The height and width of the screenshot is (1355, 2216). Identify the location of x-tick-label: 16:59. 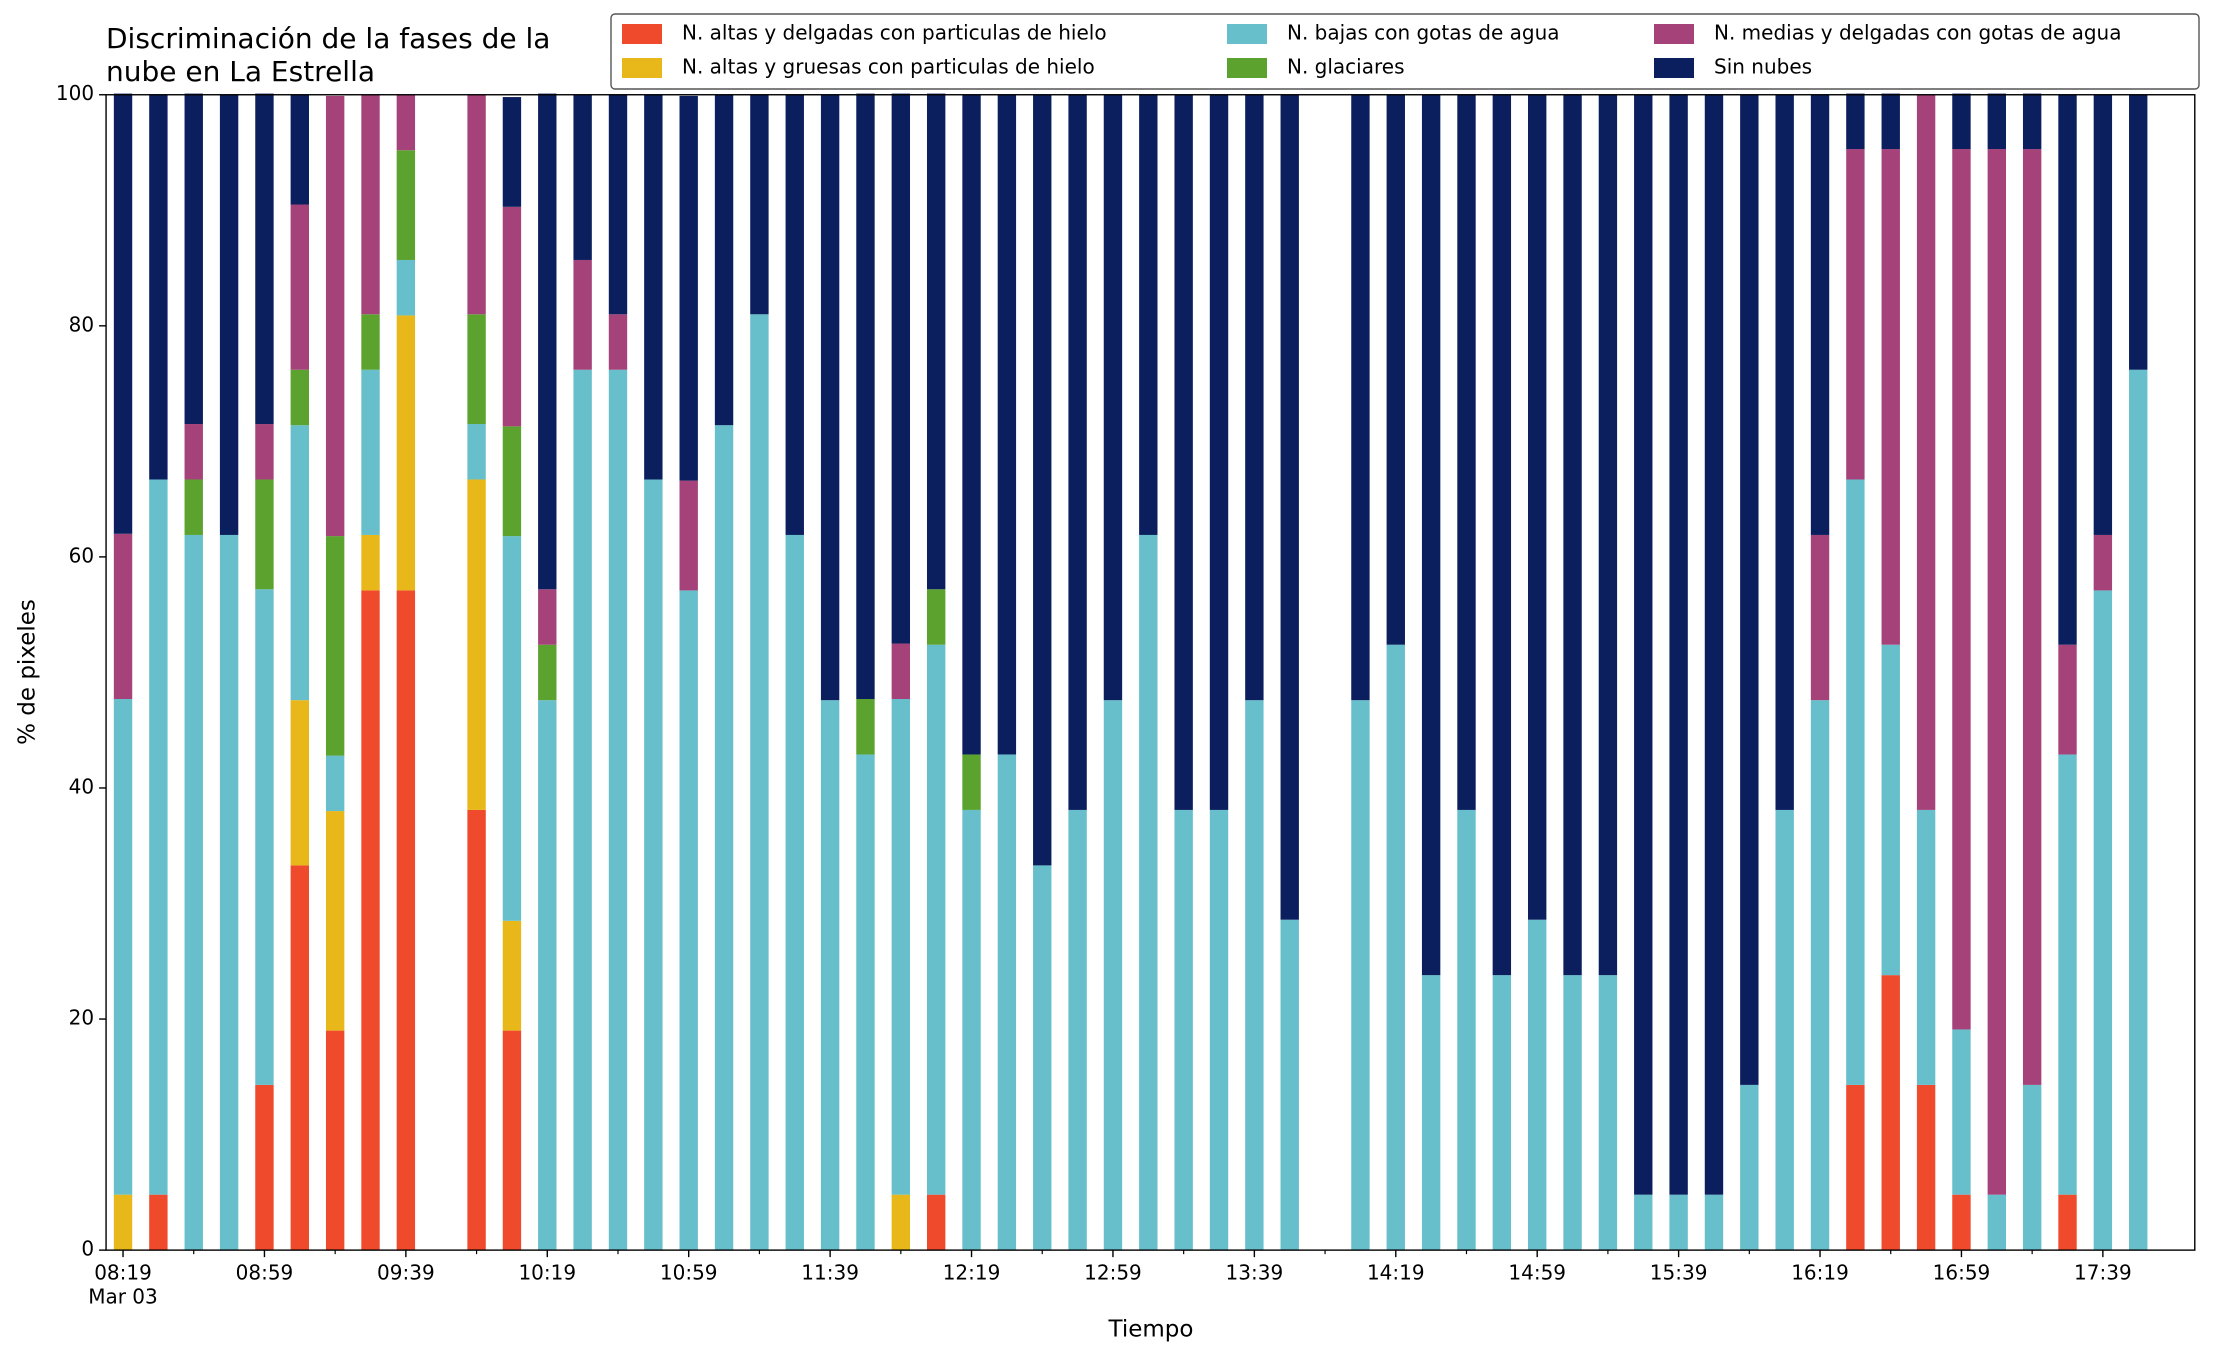
(1962, 1273).